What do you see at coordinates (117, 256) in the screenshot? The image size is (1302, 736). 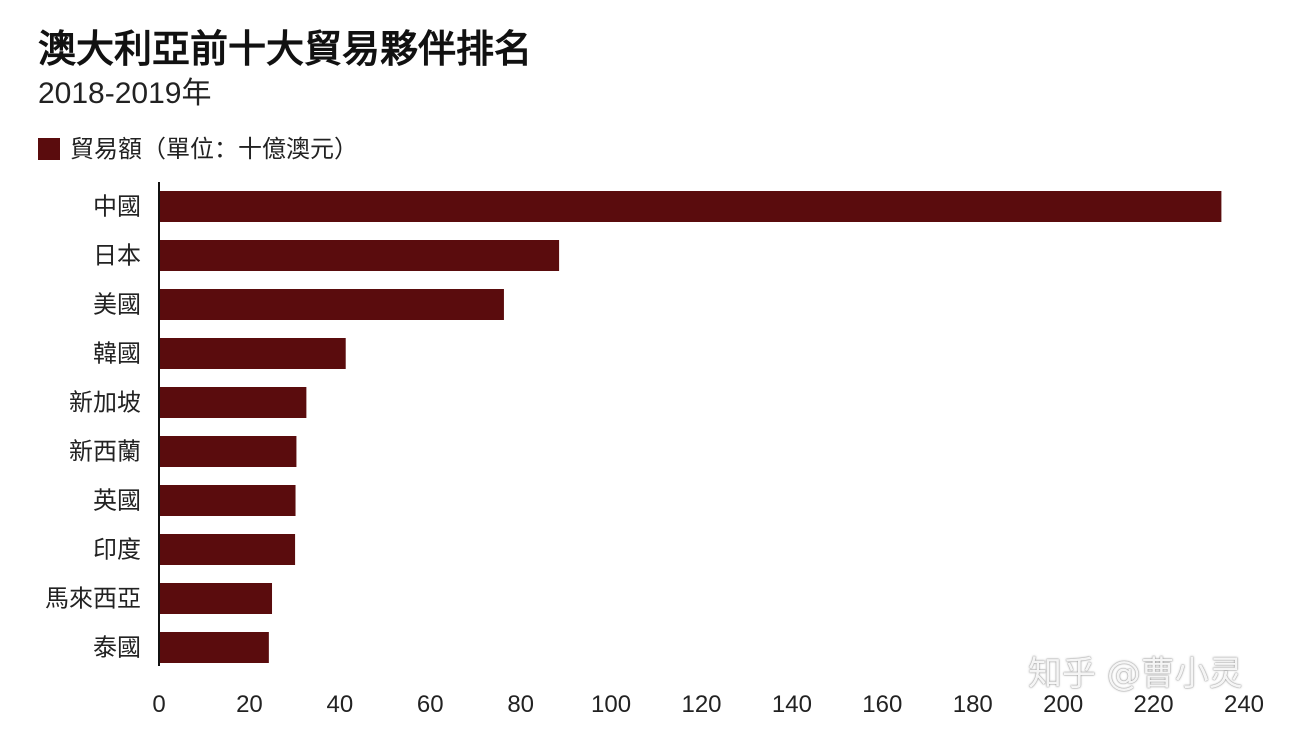 I see `category-label: 日本` at bounding box center [117, 256].